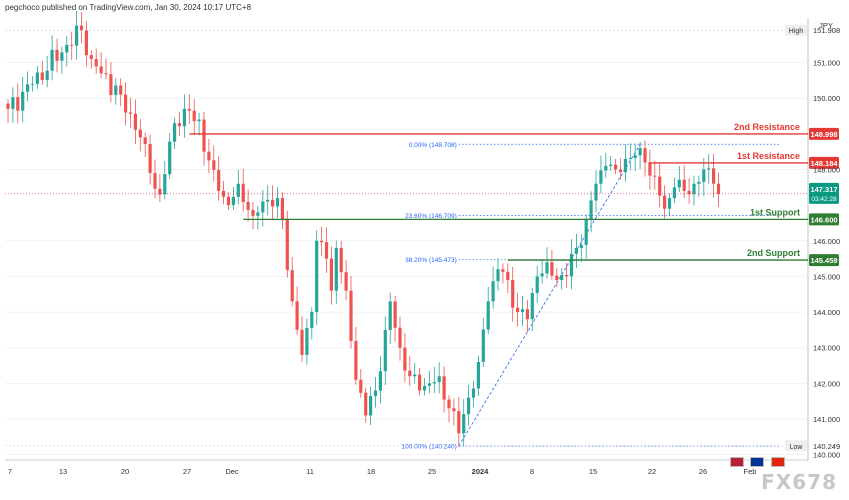  What do you see at coordinates (826, 63) in the screenshot?
I see `price-tick-label: 151.000` at bounding box center [826, 63].